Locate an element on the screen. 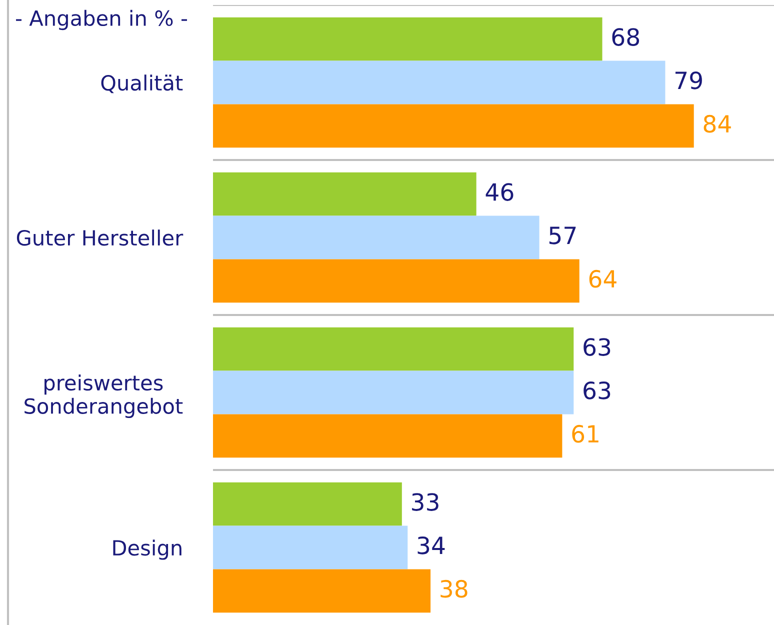 The width and height of the screenshot is (774, 625). data-label: 79 is located at coordinates (689, 80).